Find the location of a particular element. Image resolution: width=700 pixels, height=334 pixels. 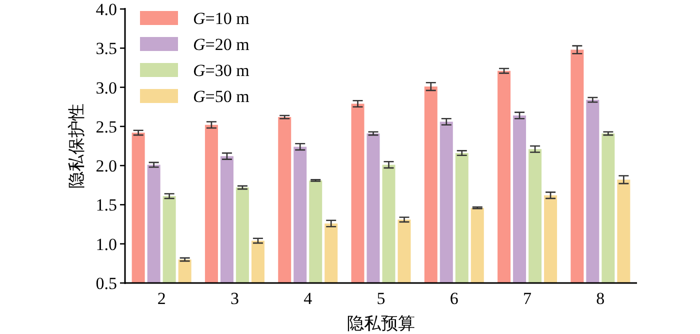

x-tick-label: 7 is located at coordinates (527, 298).